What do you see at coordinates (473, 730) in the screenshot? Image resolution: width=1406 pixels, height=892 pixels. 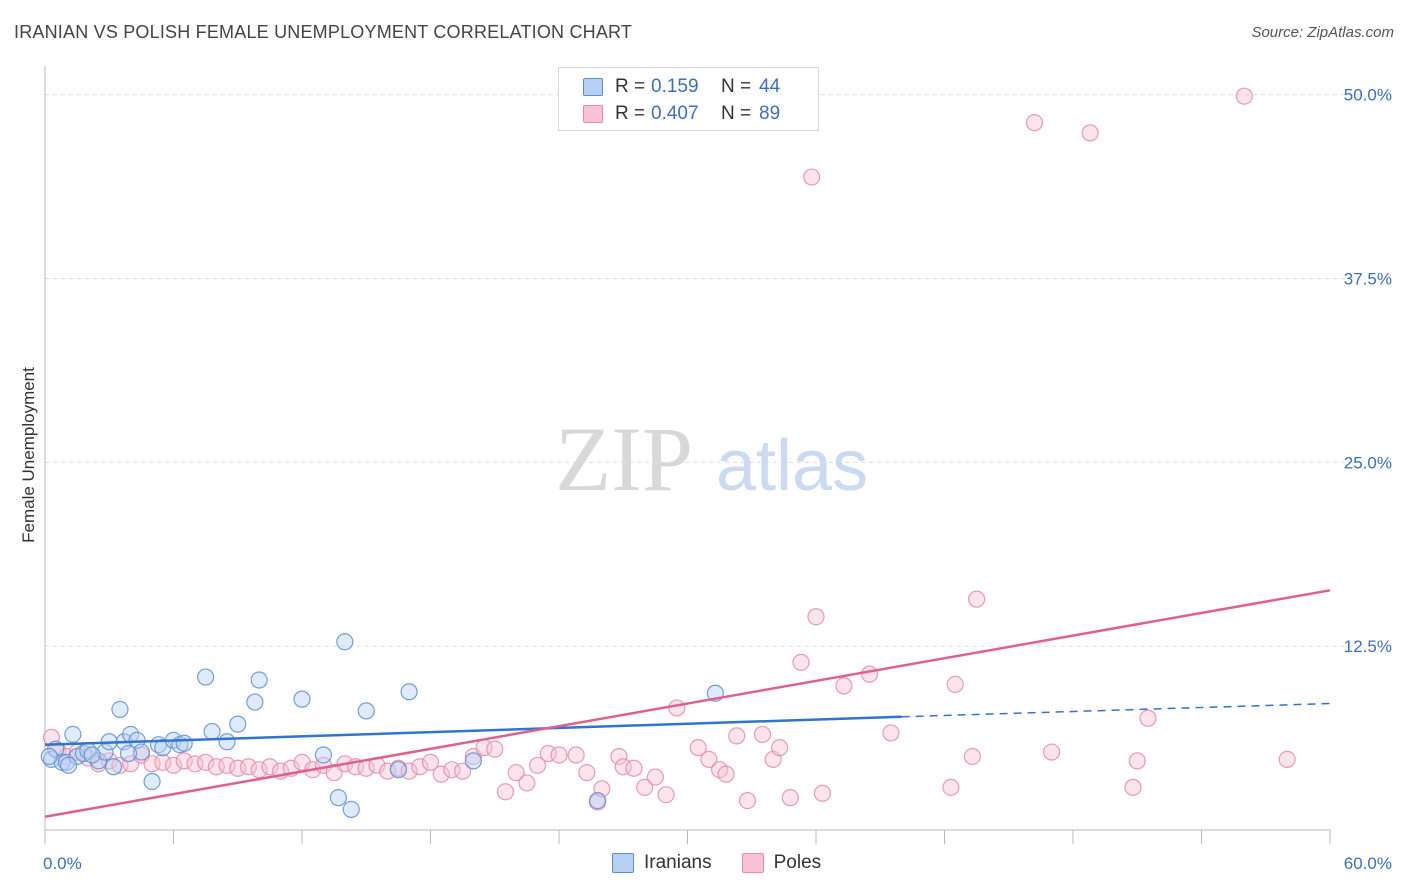 I see `iranians-trend-line` at bounding box center [473, 730].